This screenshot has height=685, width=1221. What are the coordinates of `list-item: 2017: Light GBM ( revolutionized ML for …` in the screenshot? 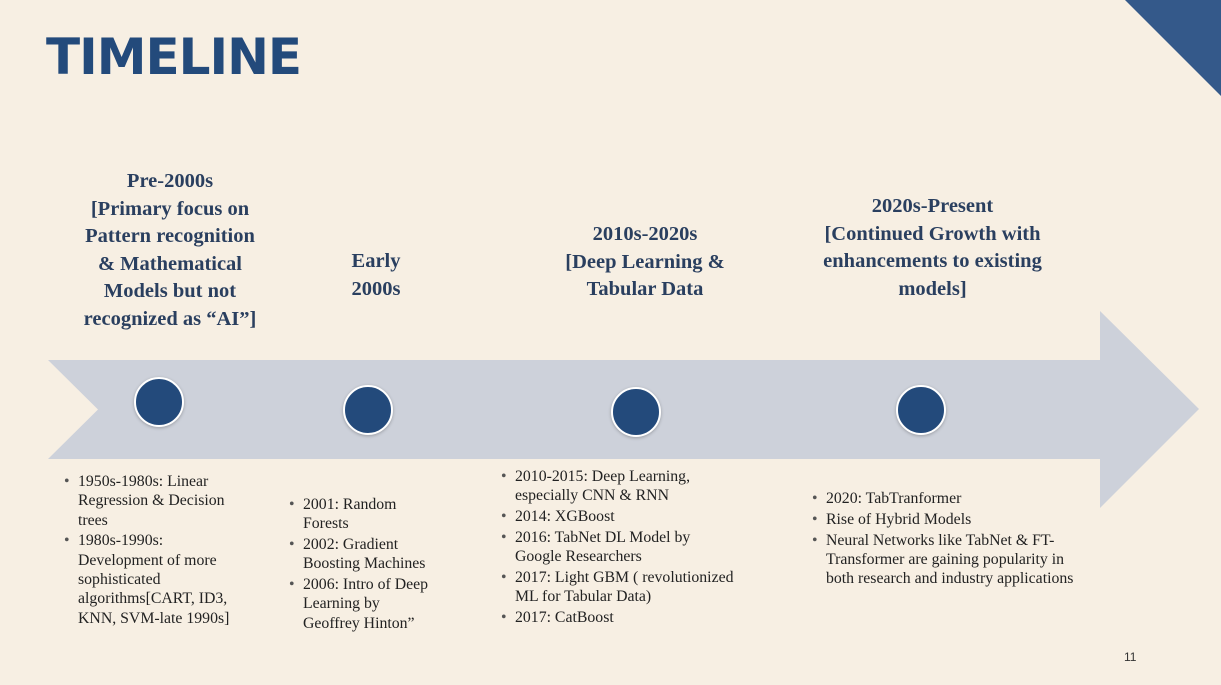 It's located at (646, 587).